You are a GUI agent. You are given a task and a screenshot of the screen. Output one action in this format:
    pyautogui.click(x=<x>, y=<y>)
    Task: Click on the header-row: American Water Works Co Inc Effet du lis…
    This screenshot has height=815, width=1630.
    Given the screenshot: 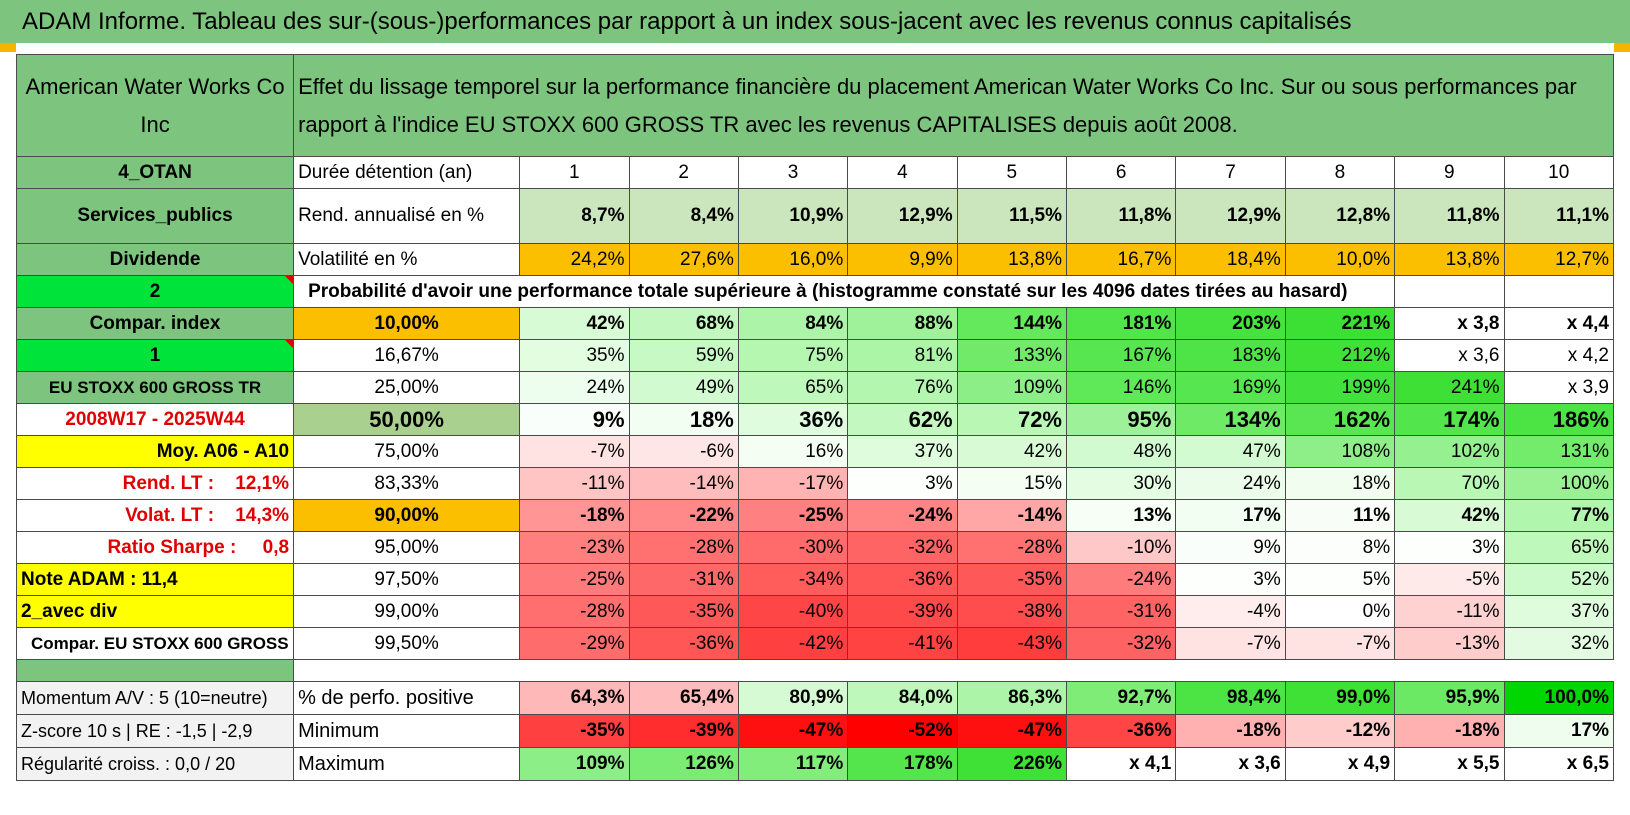 What is the action you would take?
    pyautogui.click(x=814, y=105)
    